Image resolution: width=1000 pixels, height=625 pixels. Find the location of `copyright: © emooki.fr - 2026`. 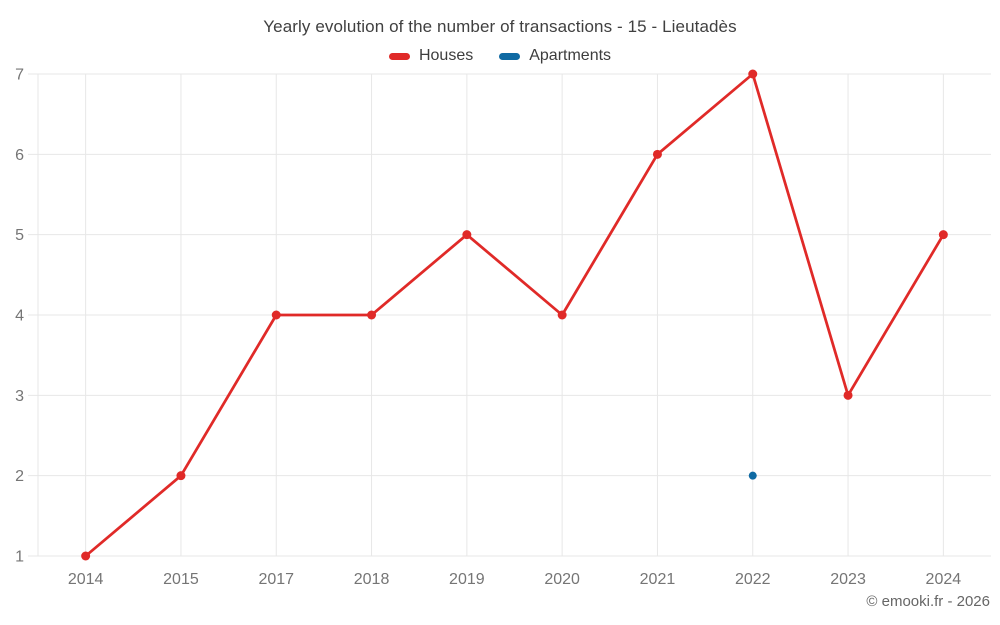

copyright: © emooki.fr - 2026 is located at coordinates (928, 601).